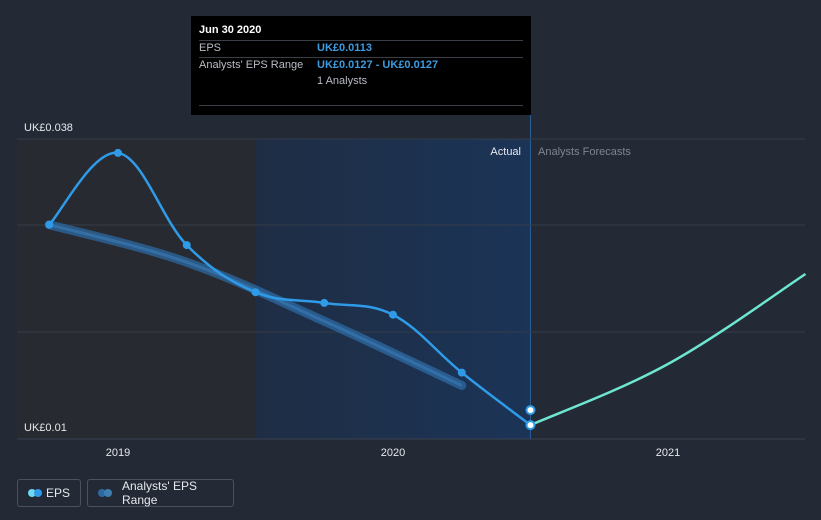 Image resolution: width=821 pixels, height=520 pixels. I want to click on range-legend-icon, so click(106, 493).